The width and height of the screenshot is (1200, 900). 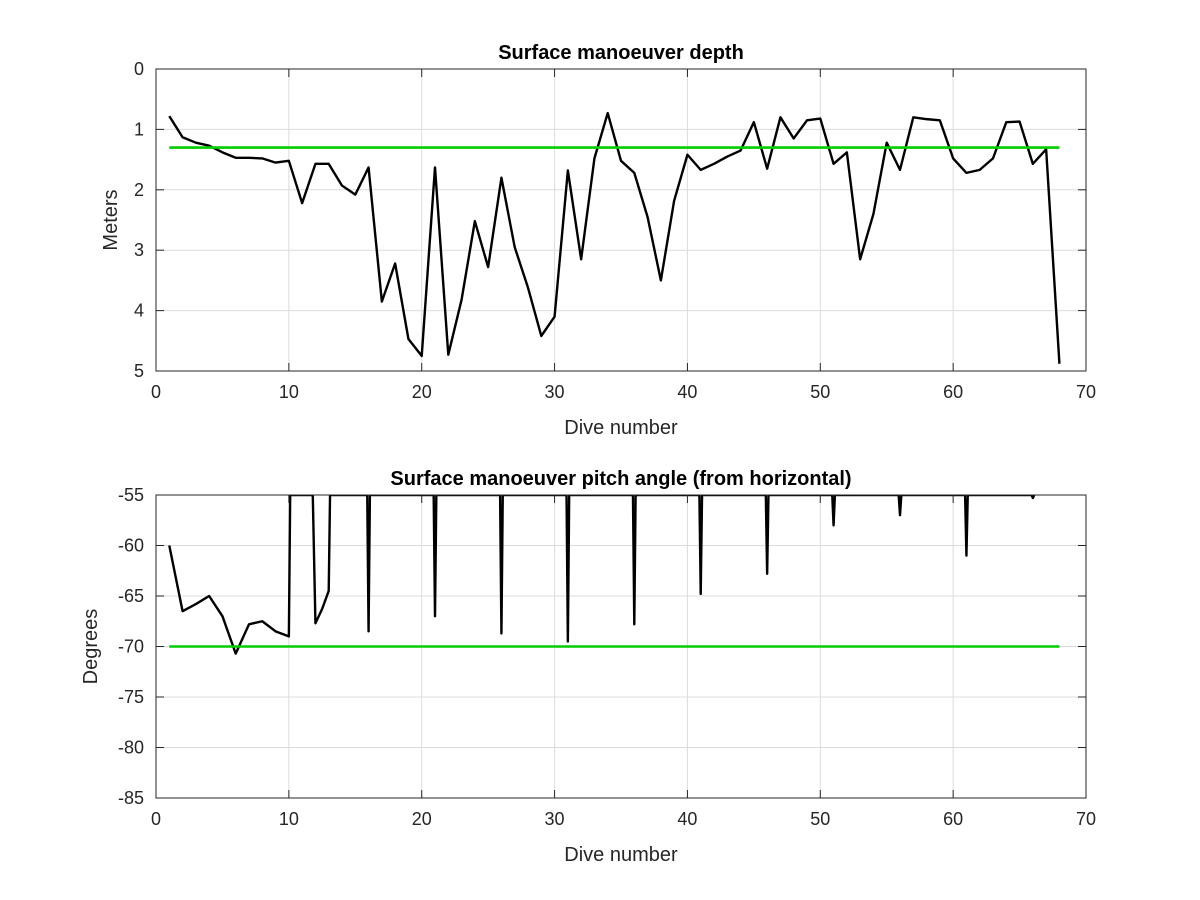 I want to click on y-tick-label: -80, so click(x=131, y=748).